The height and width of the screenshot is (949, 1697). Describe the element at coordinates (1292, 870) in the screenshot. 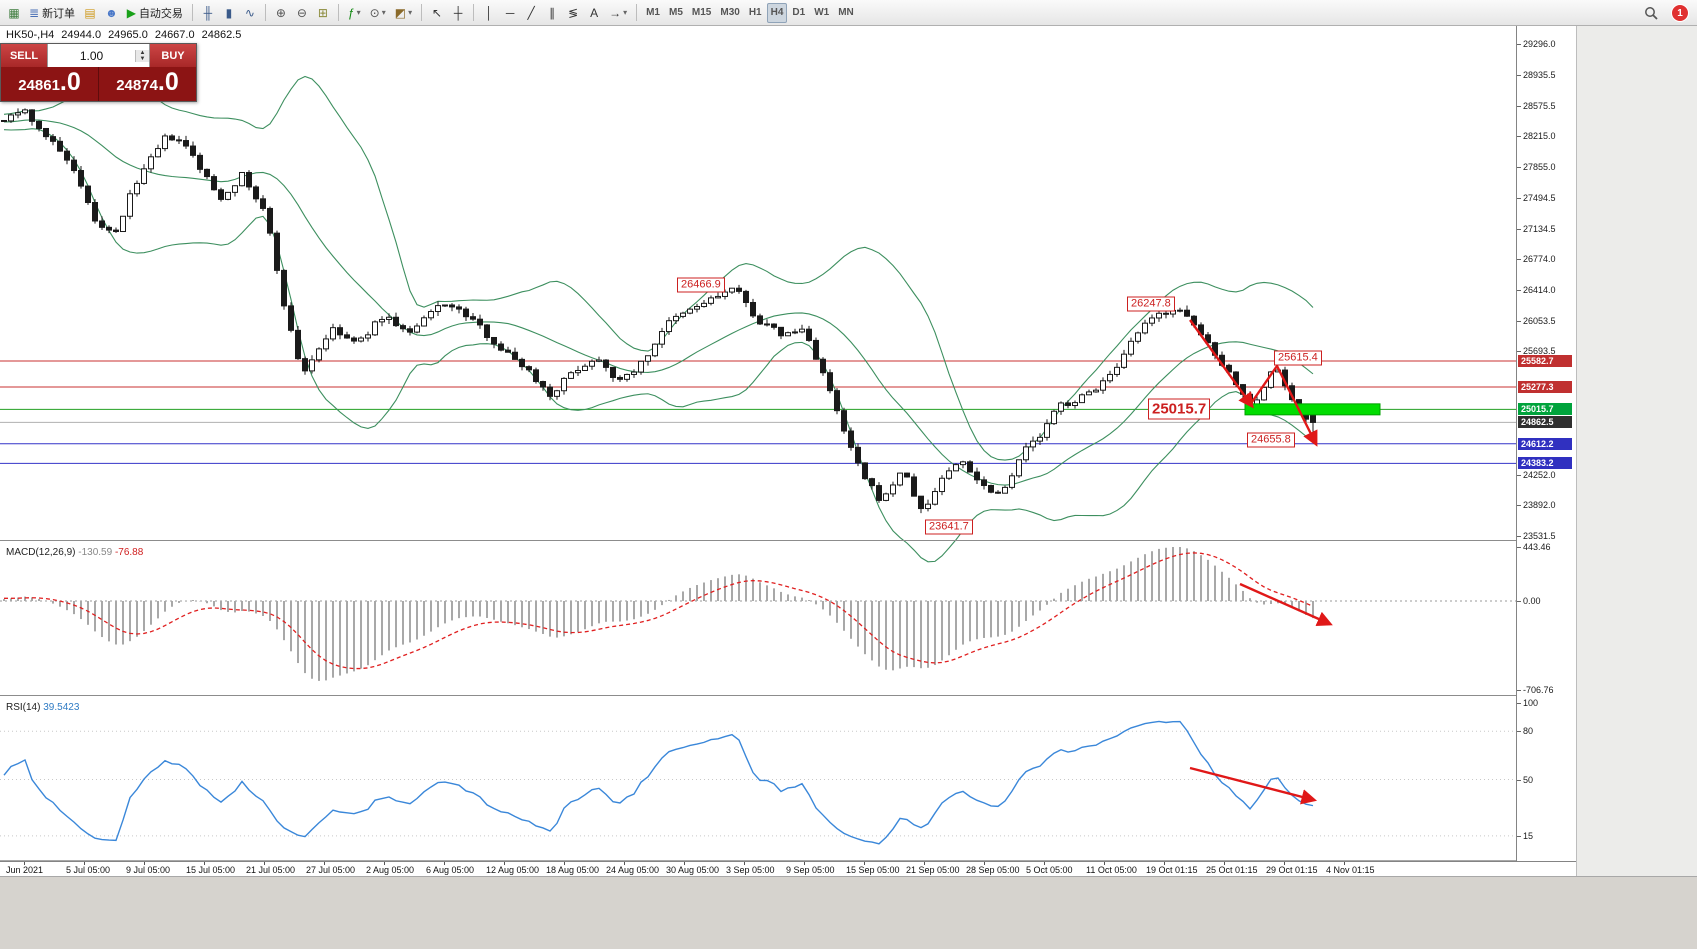

I see `time-axis-label: 29 Oct 01:15` at that location.